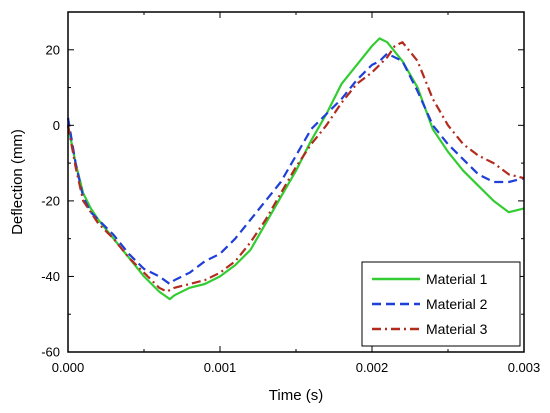  What do you see at coordinates (50, 276) in the screenshot?
I see `y-tick-label: -40` at bounding box center [50, 276].